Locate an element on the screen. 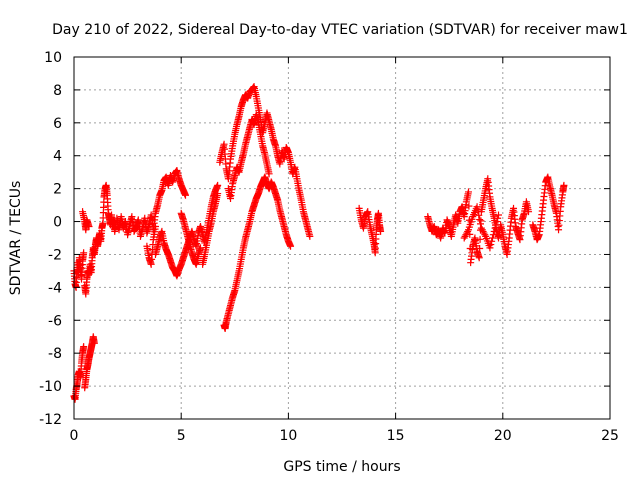 Image resolution: width=640 pixels, height=480 pixels. x-tick-label: 20 is located at coordinates (503, 436).